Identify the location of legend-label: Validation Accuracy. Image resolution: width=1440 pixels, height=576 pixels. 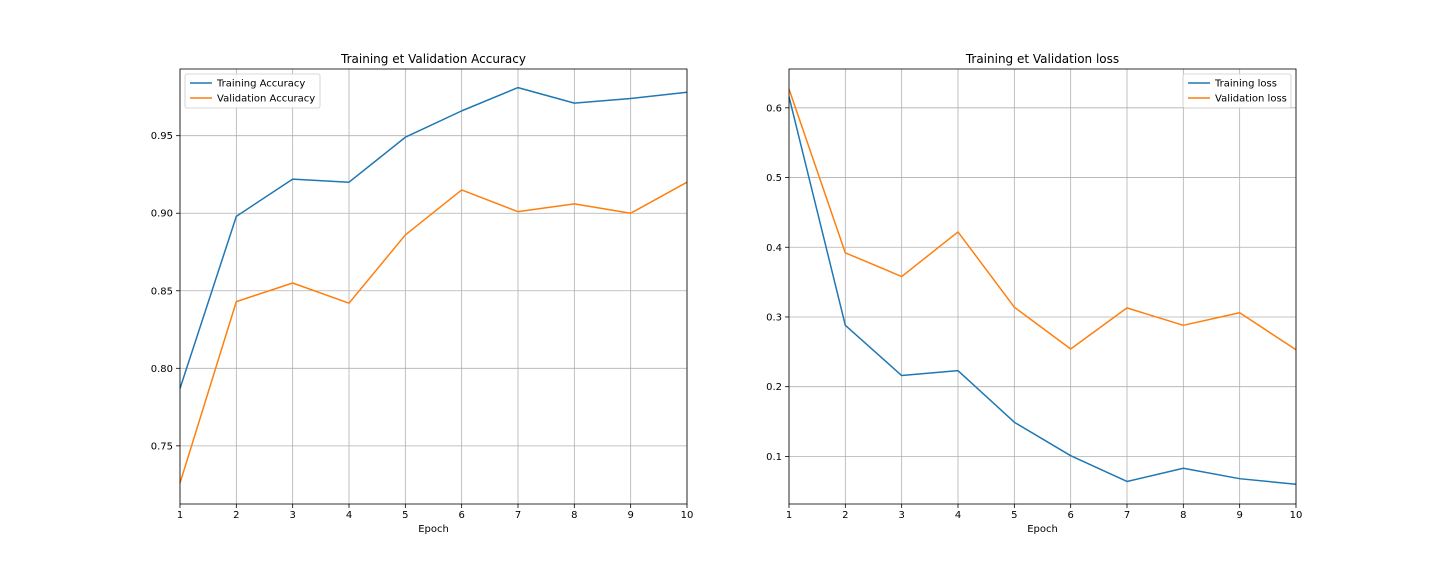
(266, 99).